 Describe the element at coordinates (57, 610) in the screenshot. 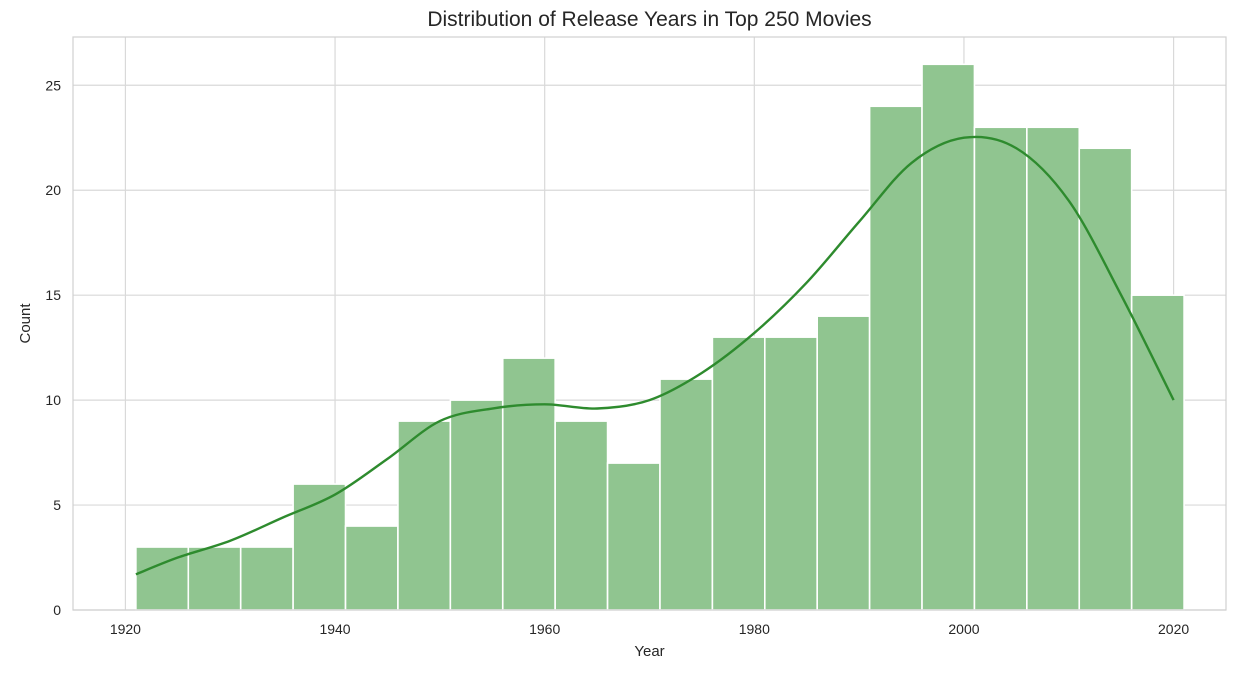

I see `y-tick-label: 0` at that location.